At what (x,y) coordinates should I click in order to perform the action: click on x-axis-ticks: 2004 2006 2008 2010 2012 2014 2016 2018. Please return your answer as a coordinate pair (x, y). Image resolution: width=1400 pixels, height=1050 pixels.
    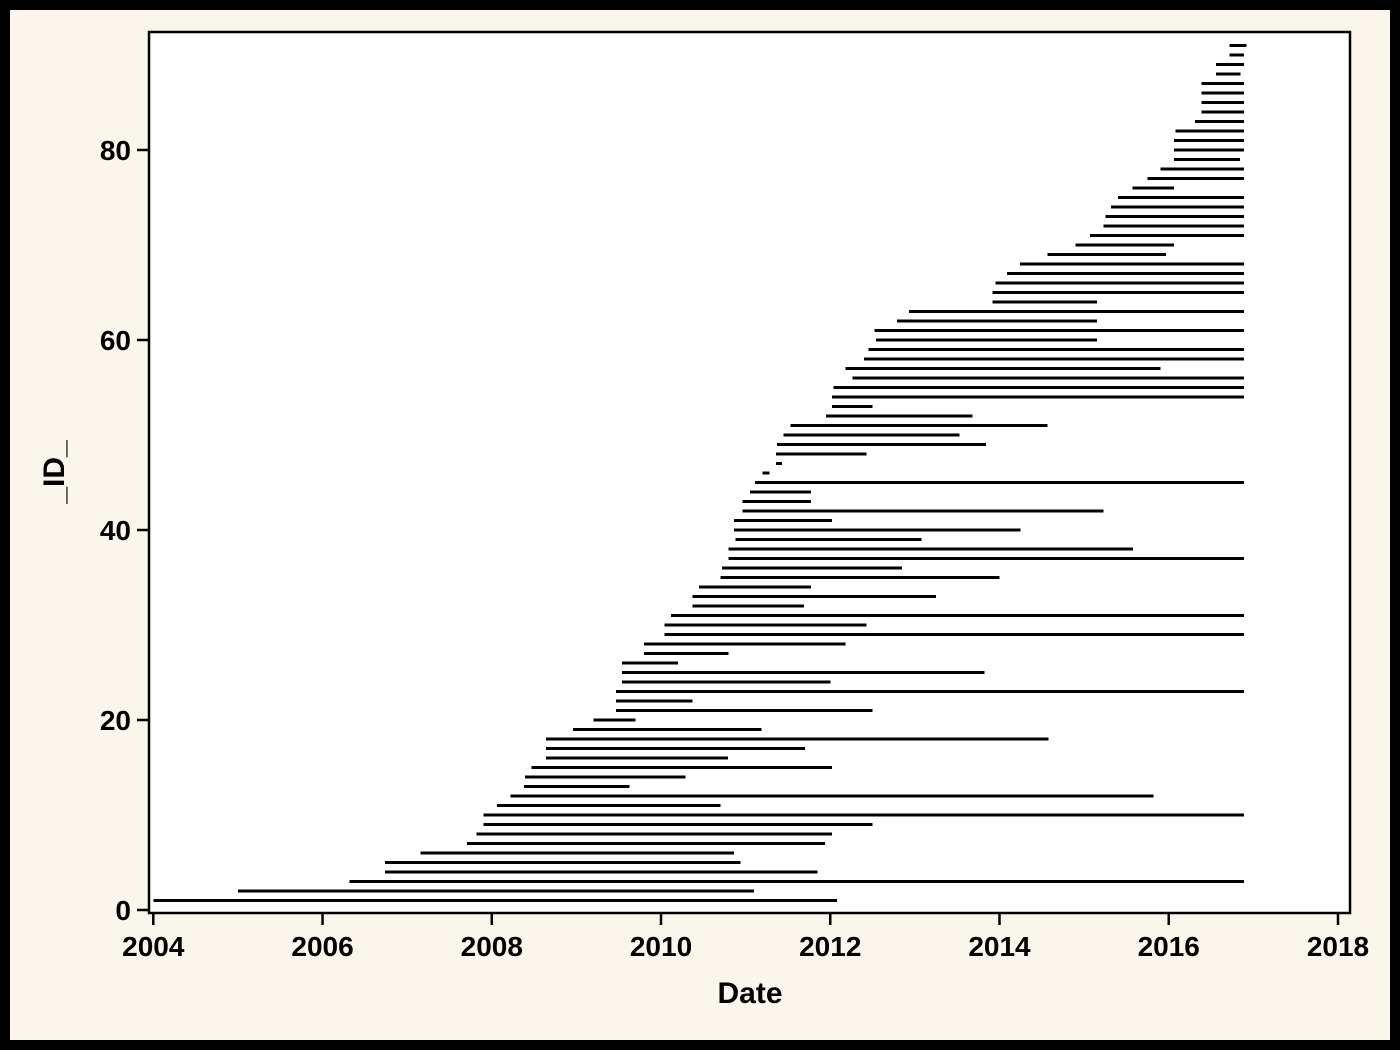
    Looking at the image, I should click on (745, 937).